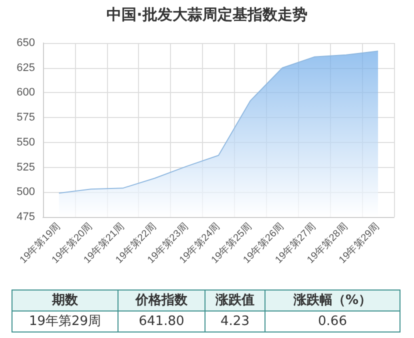 The image size is (414, 338). I want to click on y-tick-label: 600, so click(25, 92).